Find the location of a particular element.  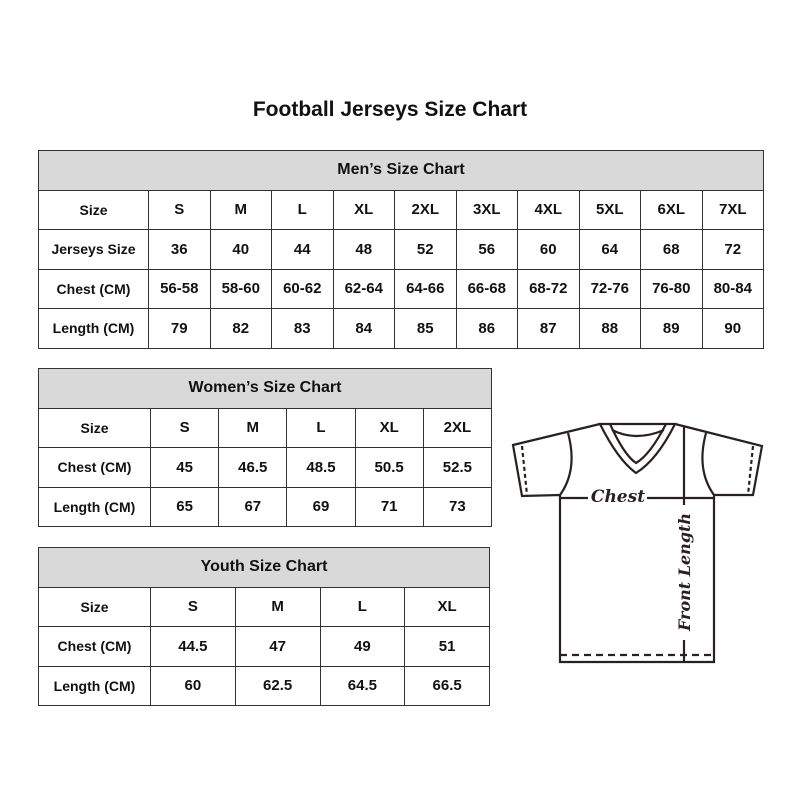

table-cell: 40 is located at coordinates (240, 249).